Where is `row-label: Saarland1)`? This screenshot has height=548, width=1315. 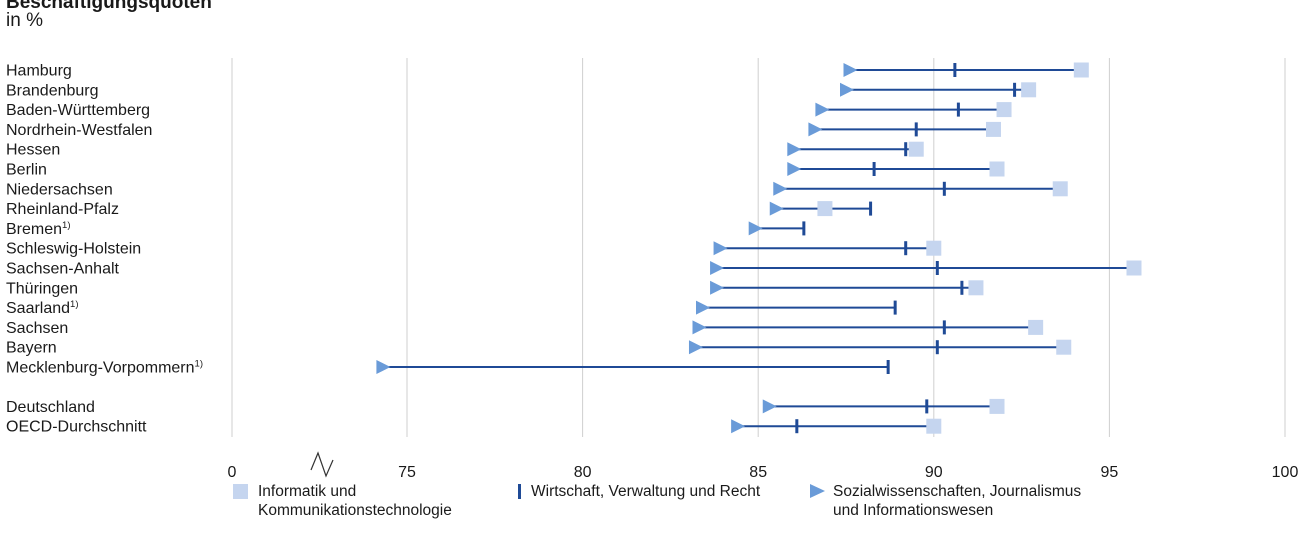 row-label: Saarland1) is located at coordinates (42, 308).